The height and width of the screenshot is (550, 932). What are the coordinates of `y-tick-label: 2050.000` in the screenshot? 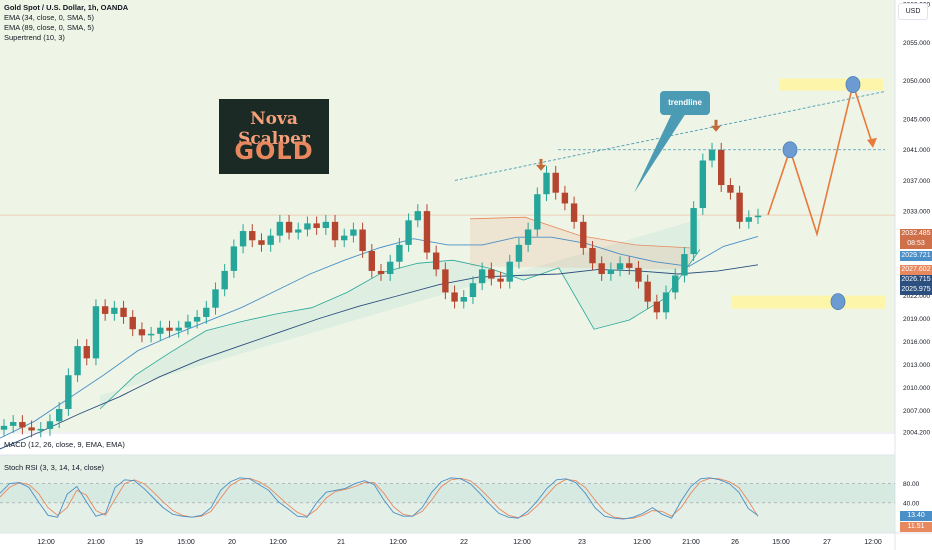 It's located at (916, 81).